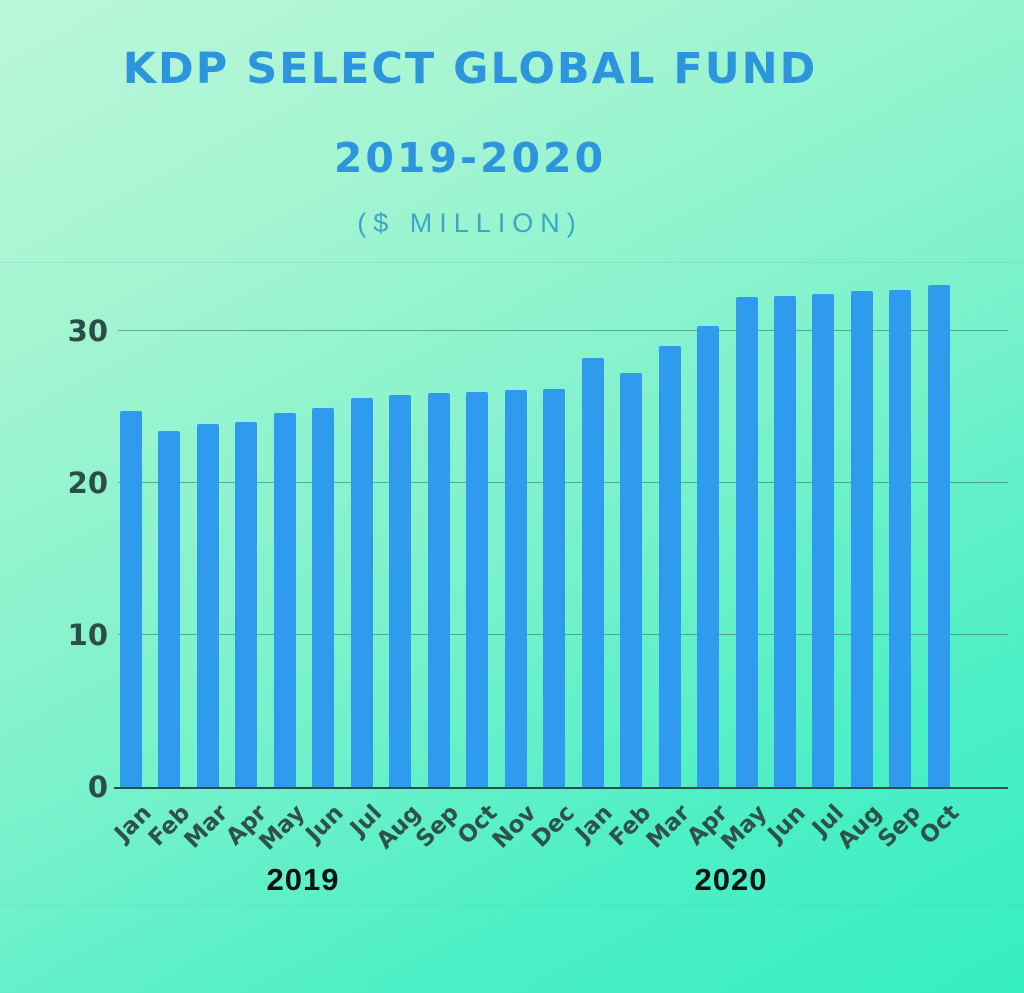  I want to click on bar-jun-2019, so click(323, 597).